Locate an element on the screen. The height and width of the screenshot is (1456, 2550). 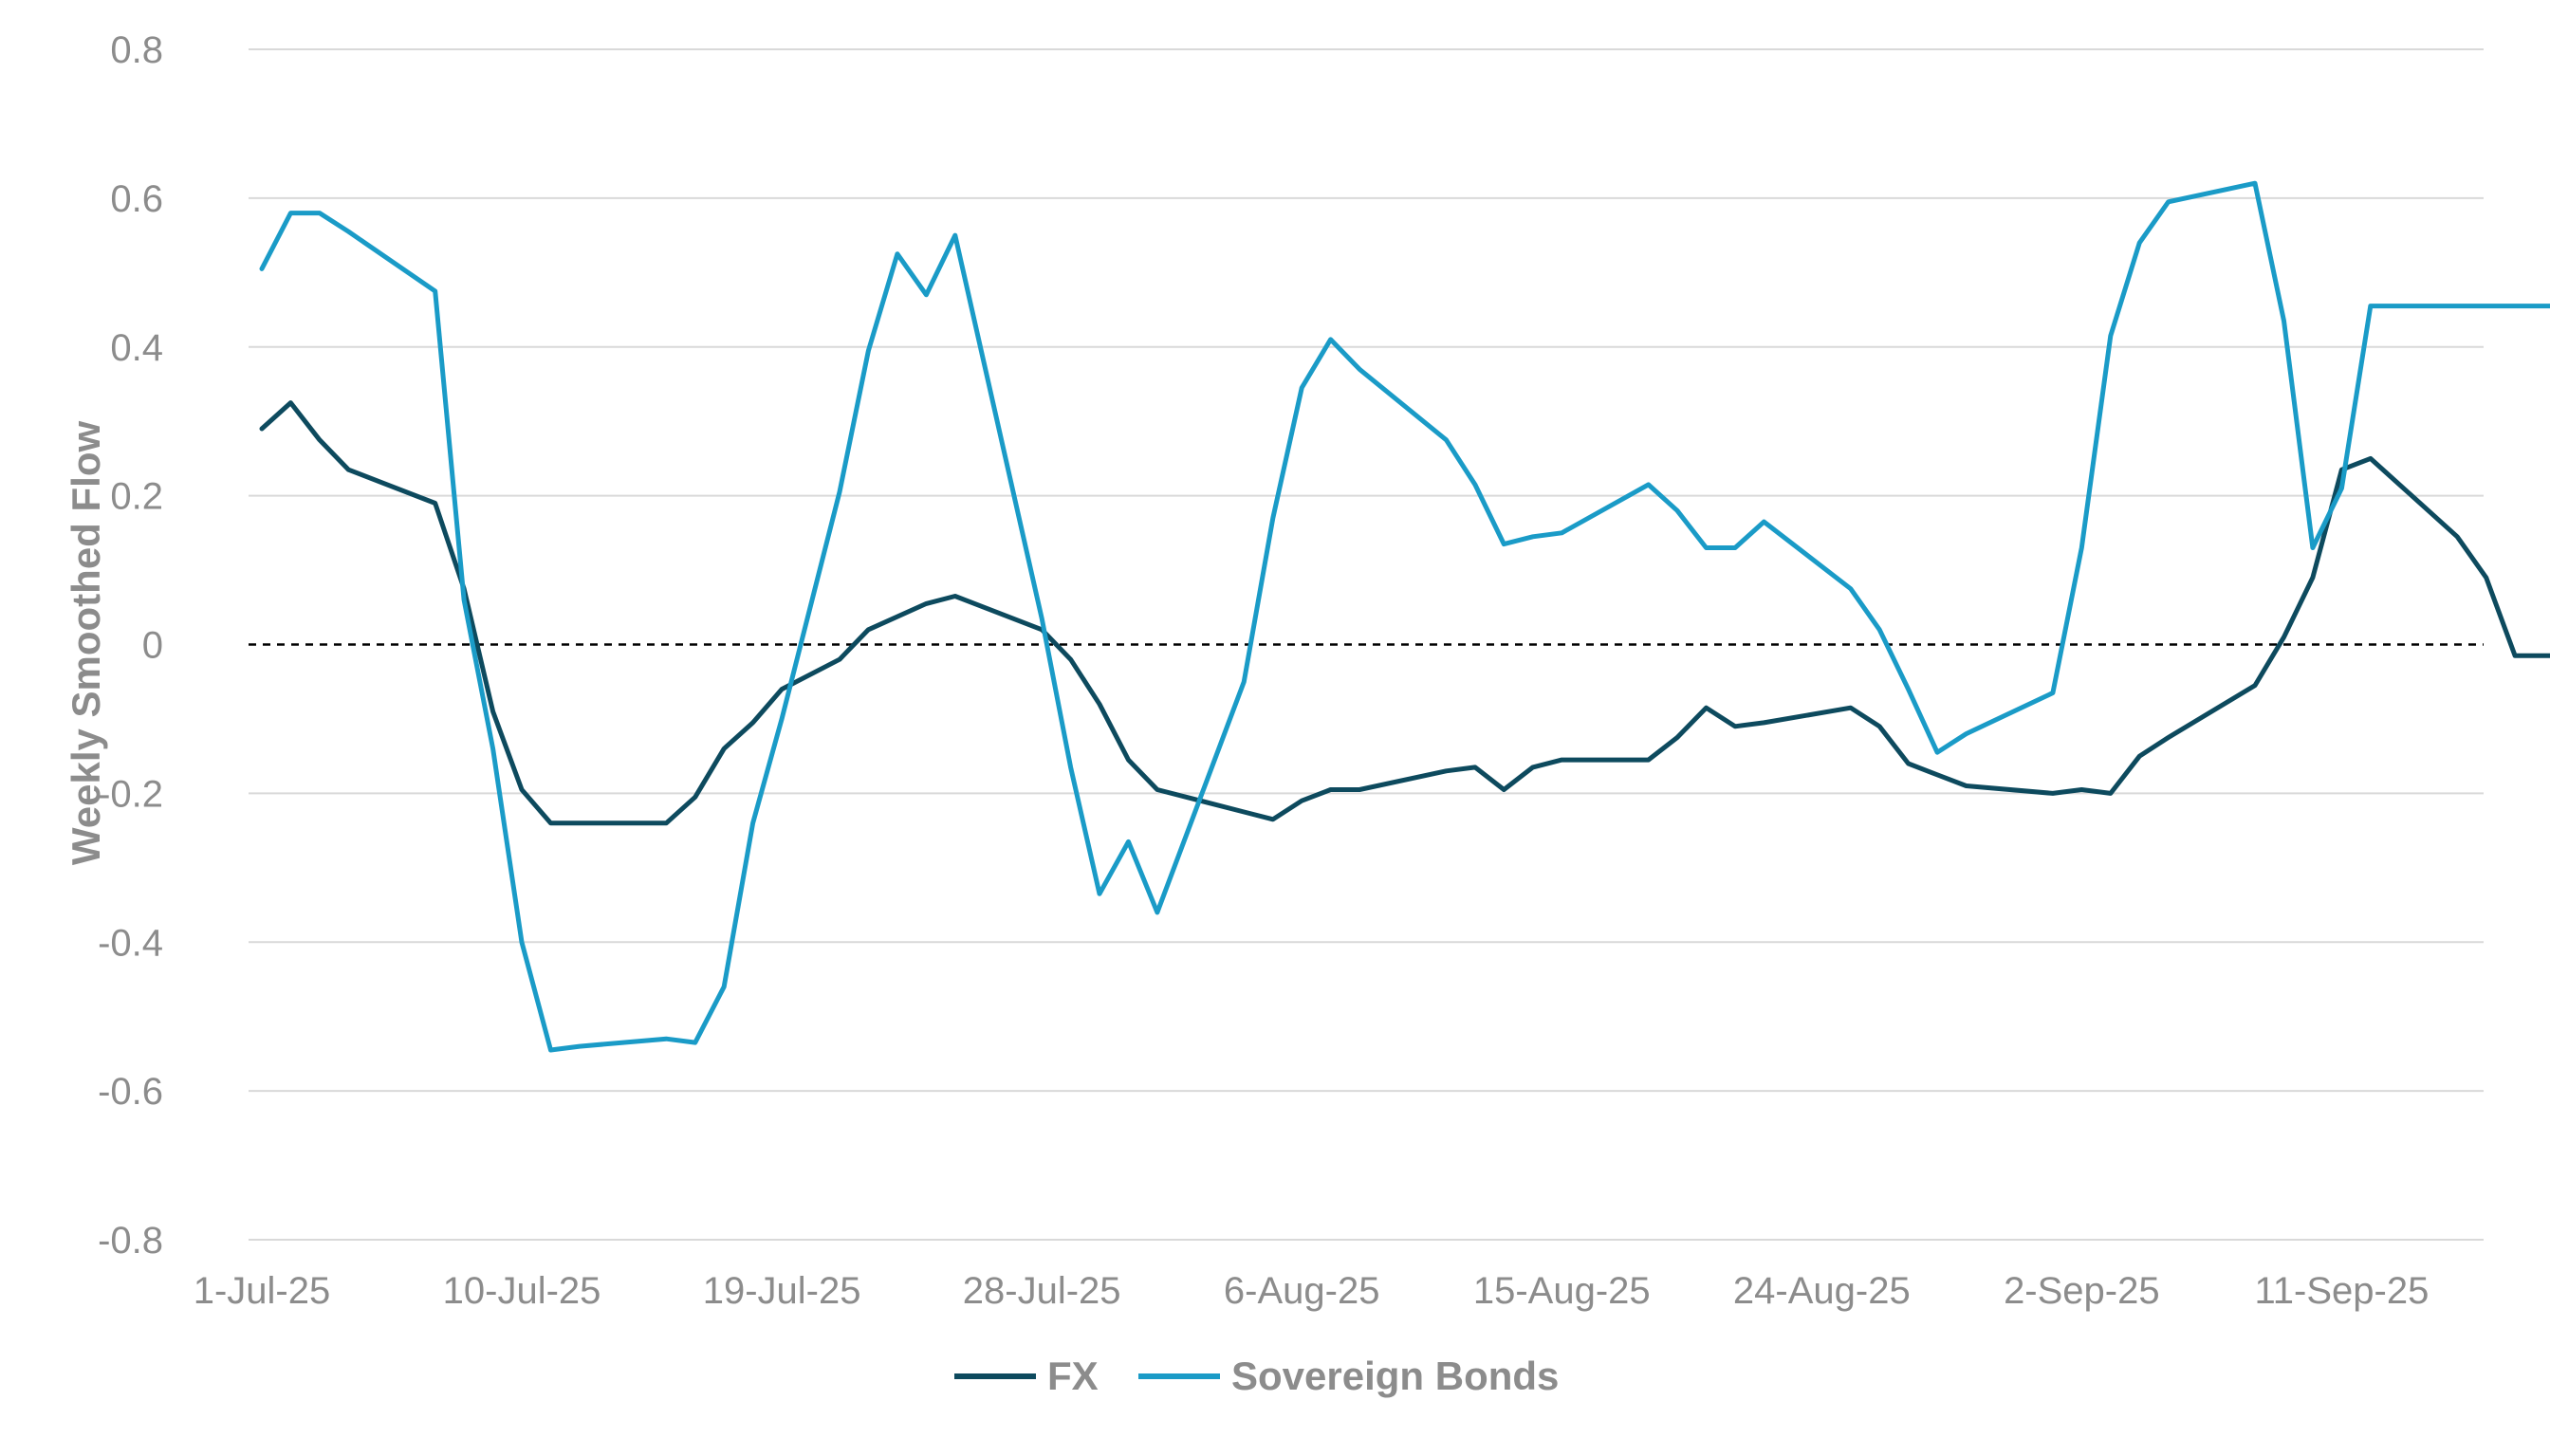
x-tick-label: 24-Aug-25 is located at coordinates (1822, 1291).